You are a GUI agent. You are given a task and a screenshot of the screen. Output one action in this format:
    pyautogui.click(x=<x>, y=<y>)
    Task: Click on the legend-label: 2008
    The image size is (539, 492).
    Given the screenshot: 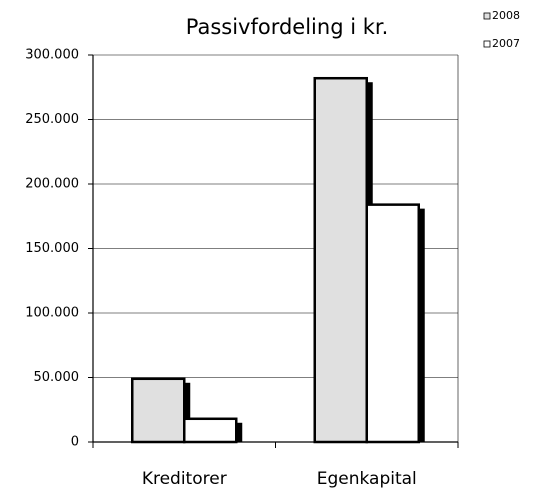 What is the action you would take?
    pyautogui.click(x=506, y=15)
    